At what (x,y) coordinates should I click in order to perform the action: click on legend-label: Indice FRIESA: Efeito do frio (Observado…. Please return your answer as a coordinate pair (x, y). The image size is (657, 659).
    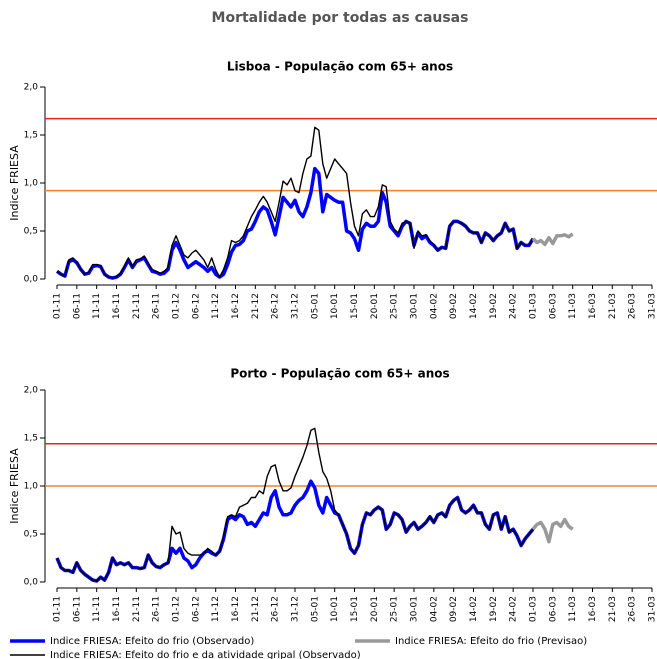
    Looking at the image, I should click on (152, 641).